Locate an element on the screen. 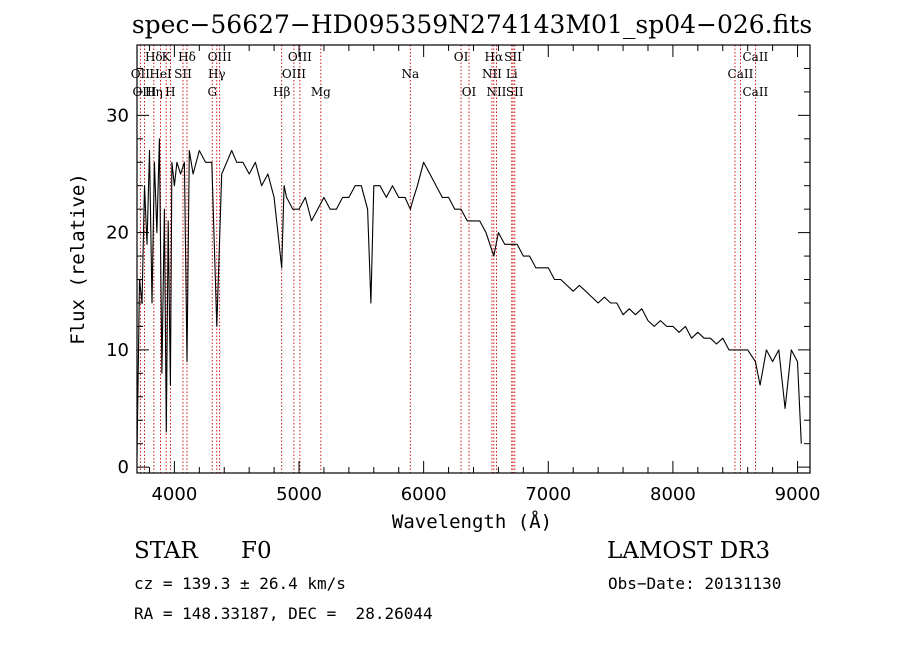  spectral-line-label: Hβ is located at coordinates (281, 92).